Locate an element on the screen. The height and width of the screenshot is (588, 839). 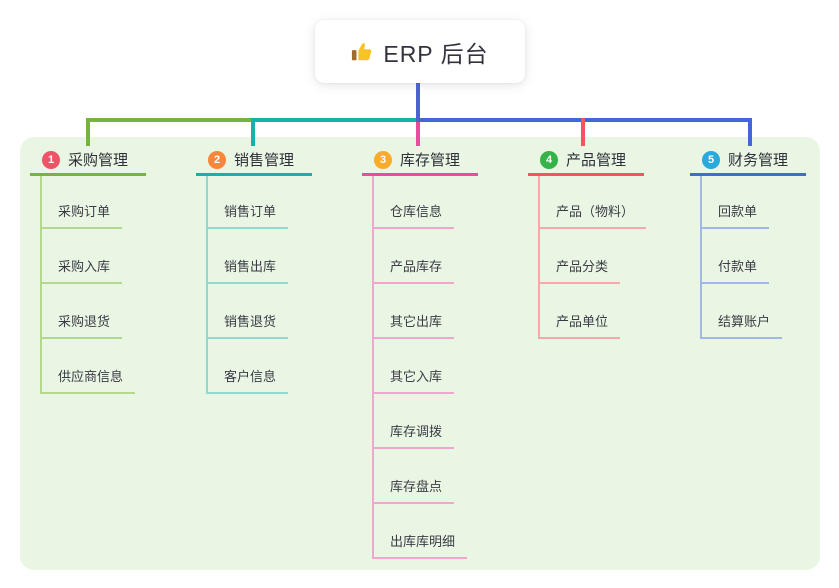
branch-product-children: 产品（物料） 产品分类产品单位 is located at coordinates (592, 257).